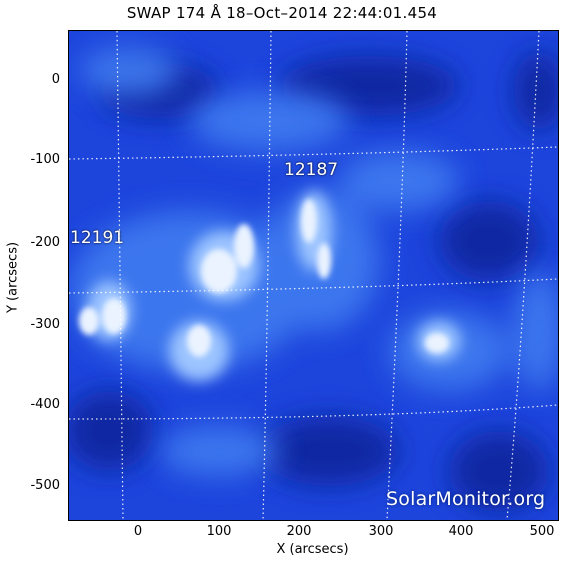  I want to click on active-region-12191-label: 12191, so click(97, 238).